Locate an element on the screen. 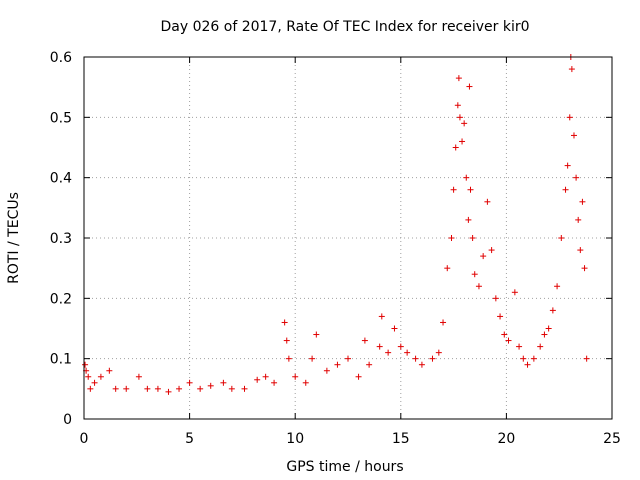 The width and height of the screenshot is (640, 480). y-tick-label: 0.1 is located at coordinates (61, 360).